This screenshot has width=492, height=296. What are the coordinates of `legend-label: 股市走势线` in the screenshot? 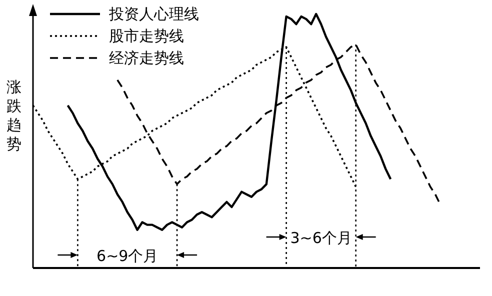 It's located at (146, 36).